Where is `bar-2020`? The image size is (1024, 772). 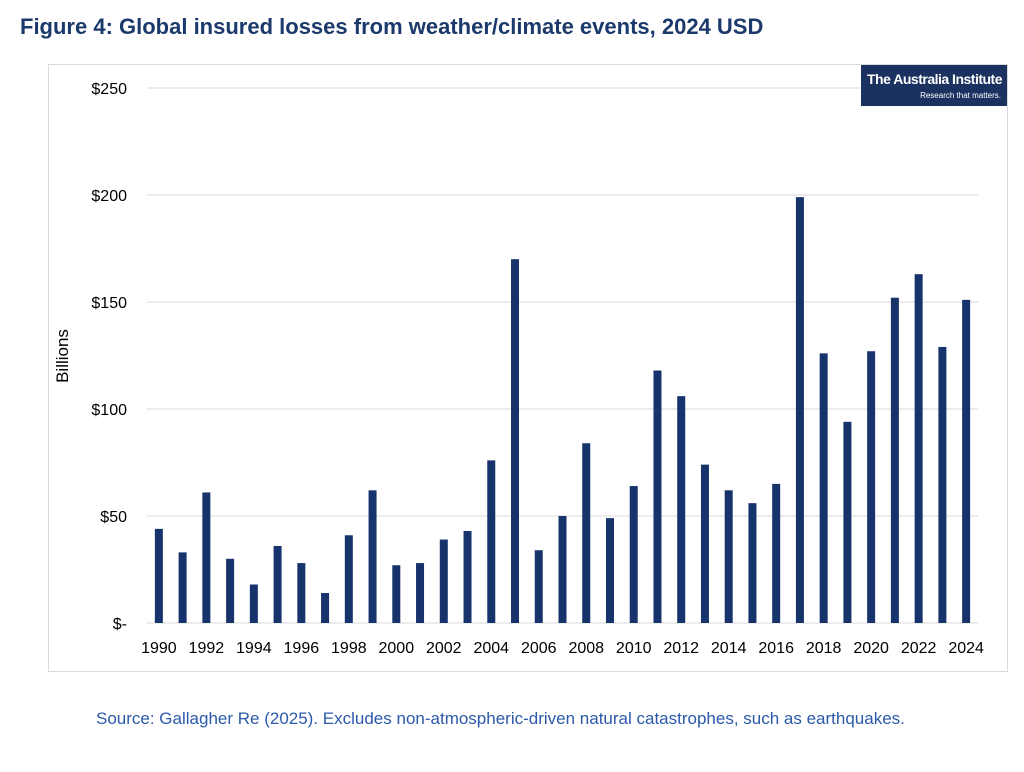 bar-2020 is located at coordinates (871, 487).